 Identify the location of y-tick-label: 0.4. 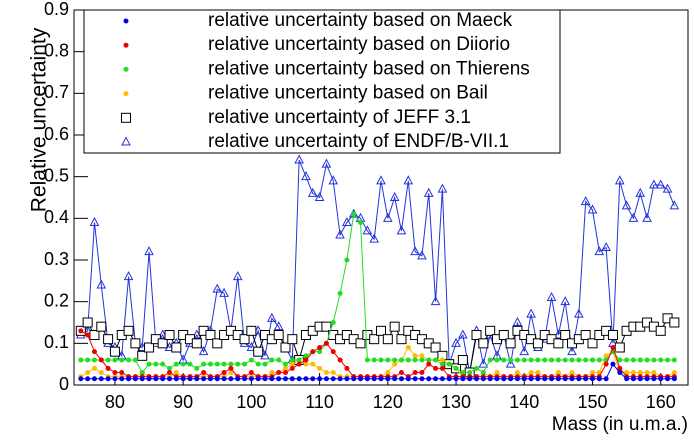
(56, 217).